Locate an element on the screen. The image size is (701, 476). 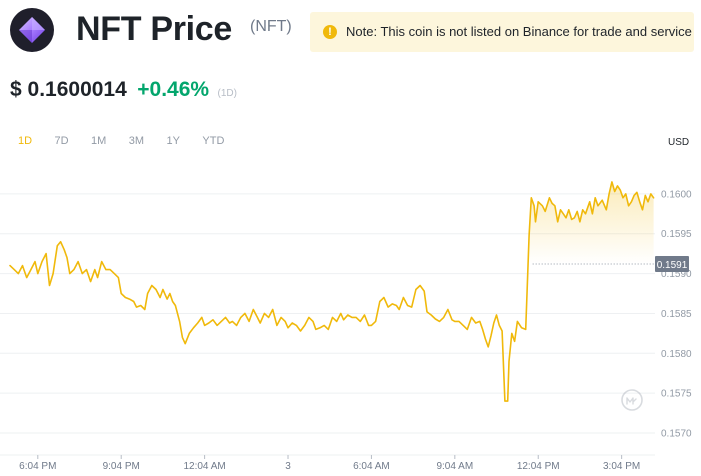
current-price-tag is located at coordinates (672, 264).